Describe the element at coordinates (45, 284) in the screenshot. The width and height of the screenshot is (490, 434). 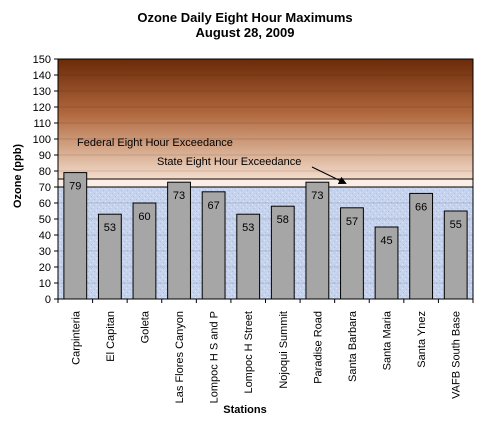
I see `y-tick-label: 10` at that location.